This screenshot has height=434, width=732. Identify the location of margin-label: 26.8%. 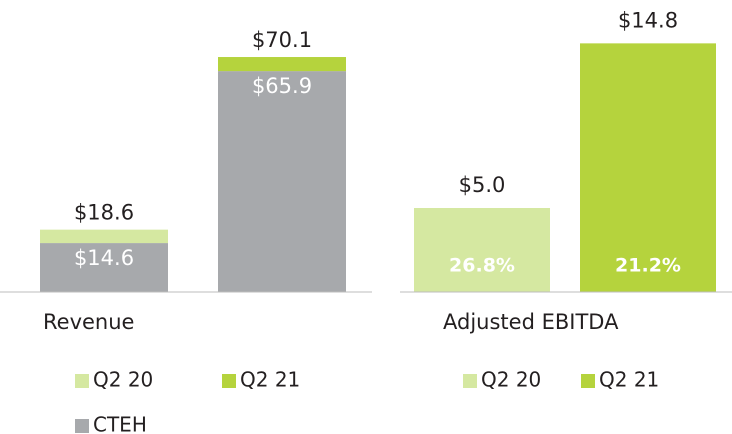
(482, 266).